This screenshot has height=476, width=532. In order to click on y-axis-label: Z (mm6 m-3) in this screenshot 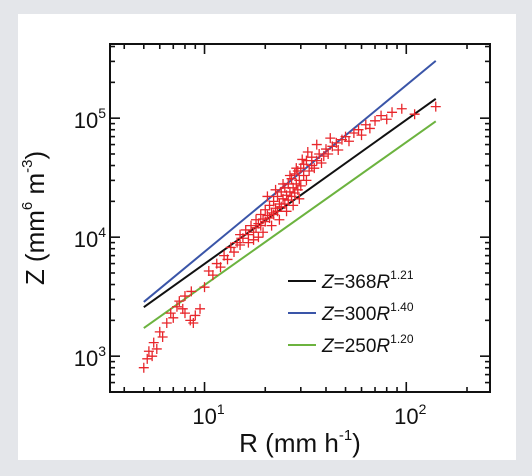, I will do `click(34, 218)`.